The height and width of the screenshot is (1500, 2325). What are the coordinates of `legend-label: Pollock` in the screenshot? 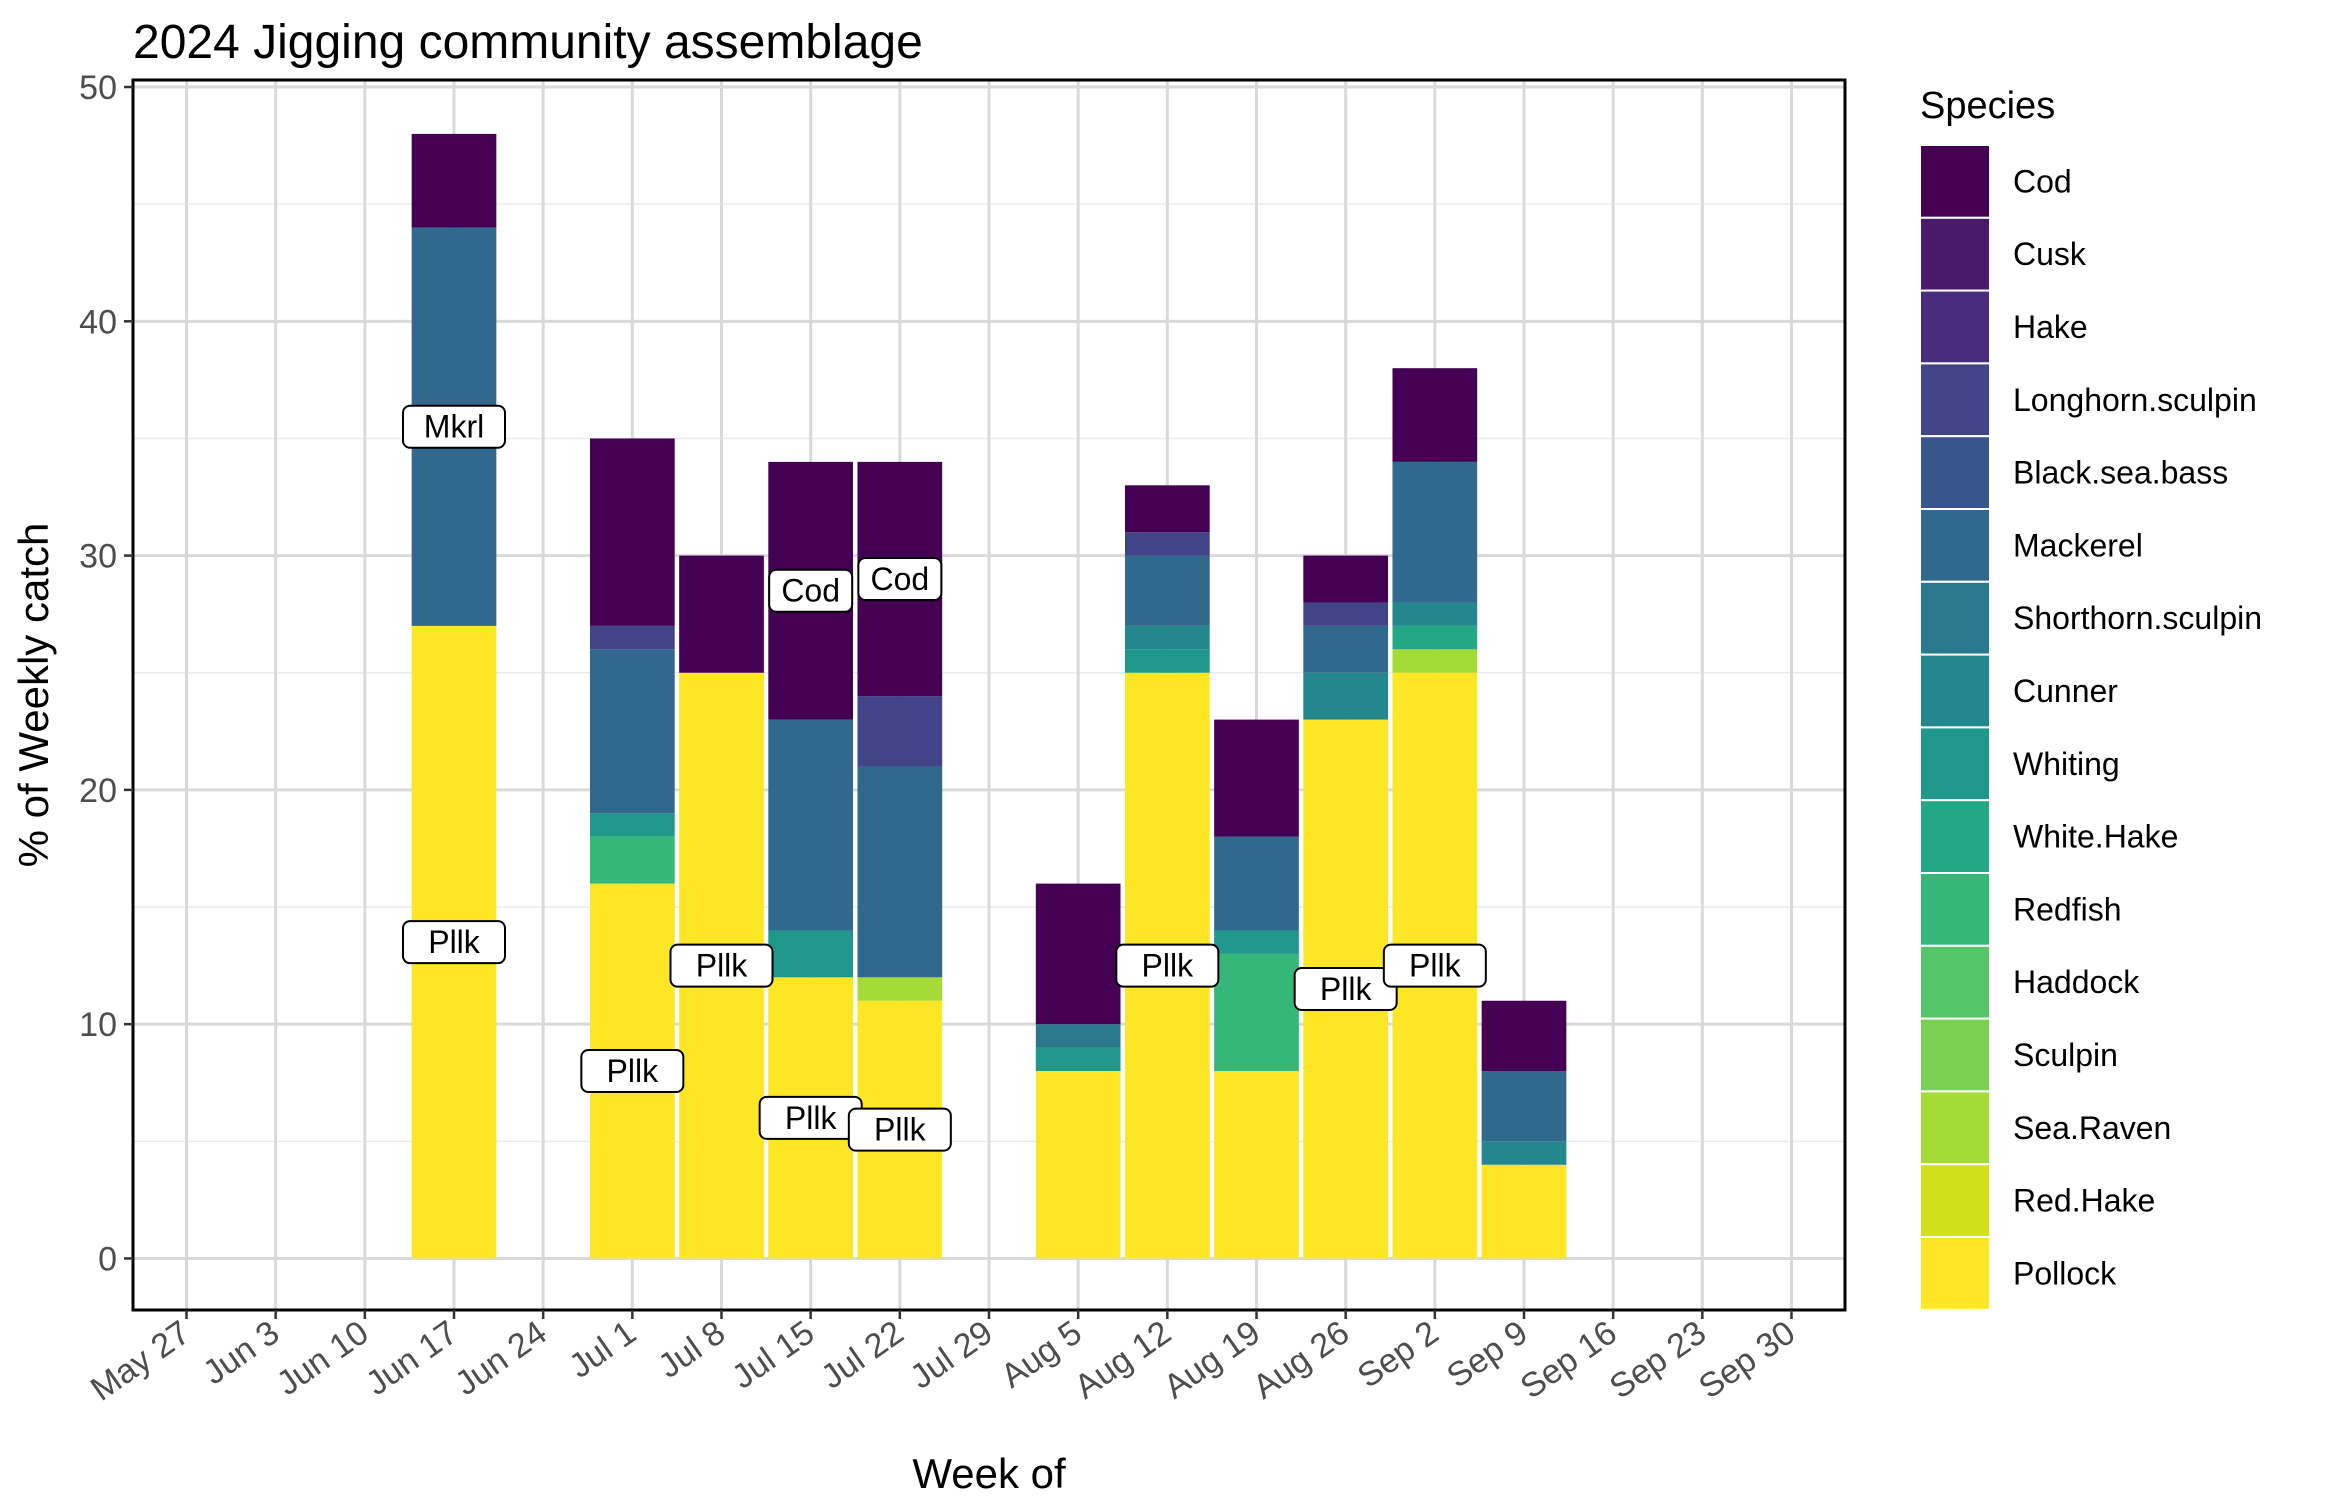 It's located at (2065, 1273).